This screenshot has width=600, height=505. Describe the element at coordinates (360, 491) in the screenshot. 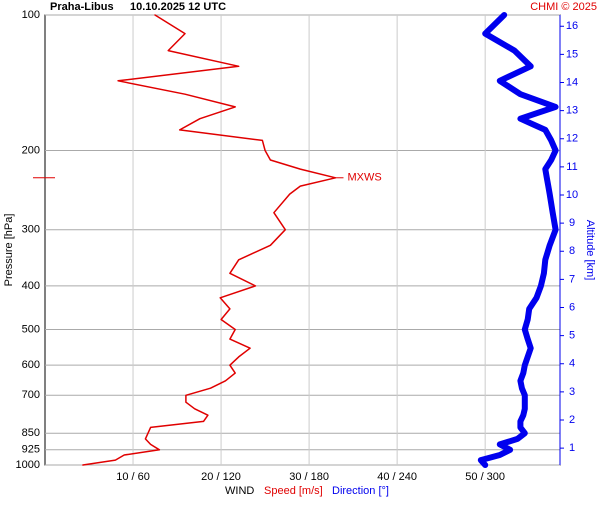

I see `legend-direction: Direction [°]` at that location.